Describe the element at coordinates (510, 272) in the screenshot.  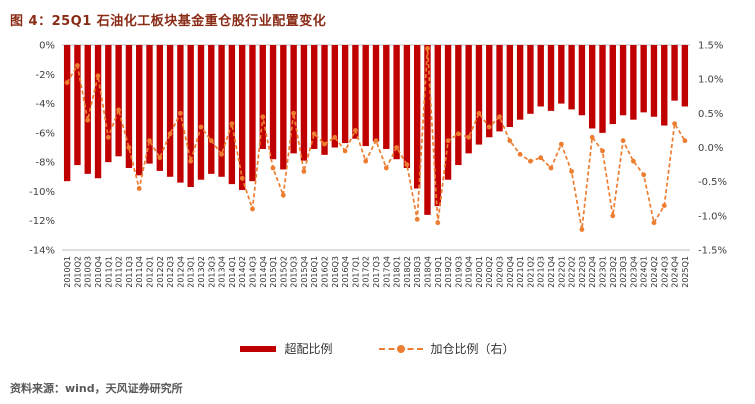
I see `x-axis-label: 2020Q4` at that location.